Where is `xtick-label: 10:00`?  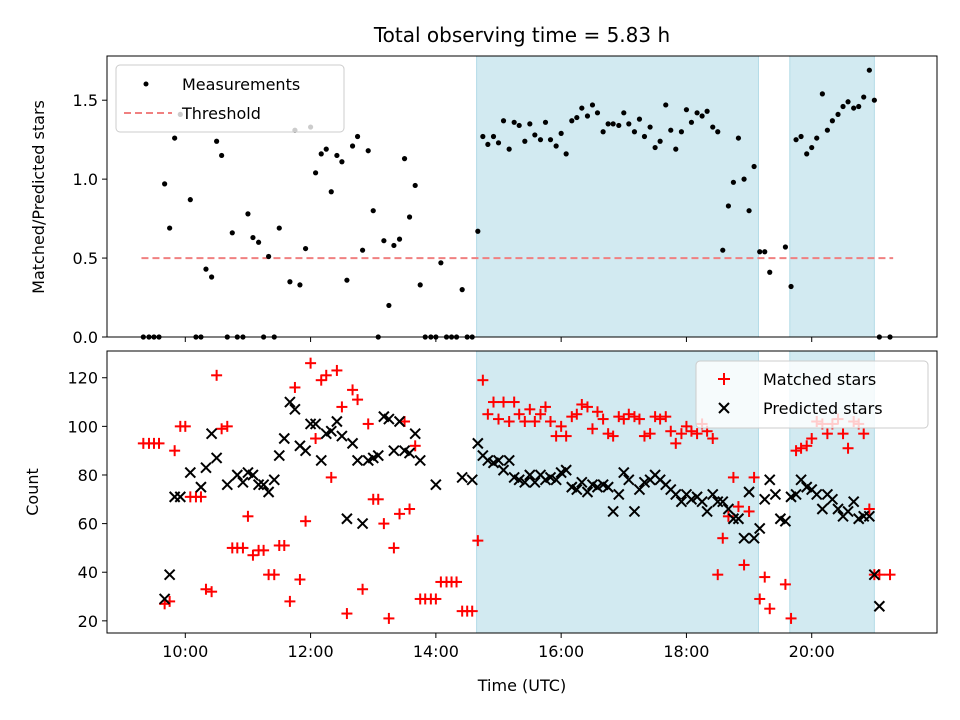
xtick-label: 10:00 is located at coordinates (185, 651).